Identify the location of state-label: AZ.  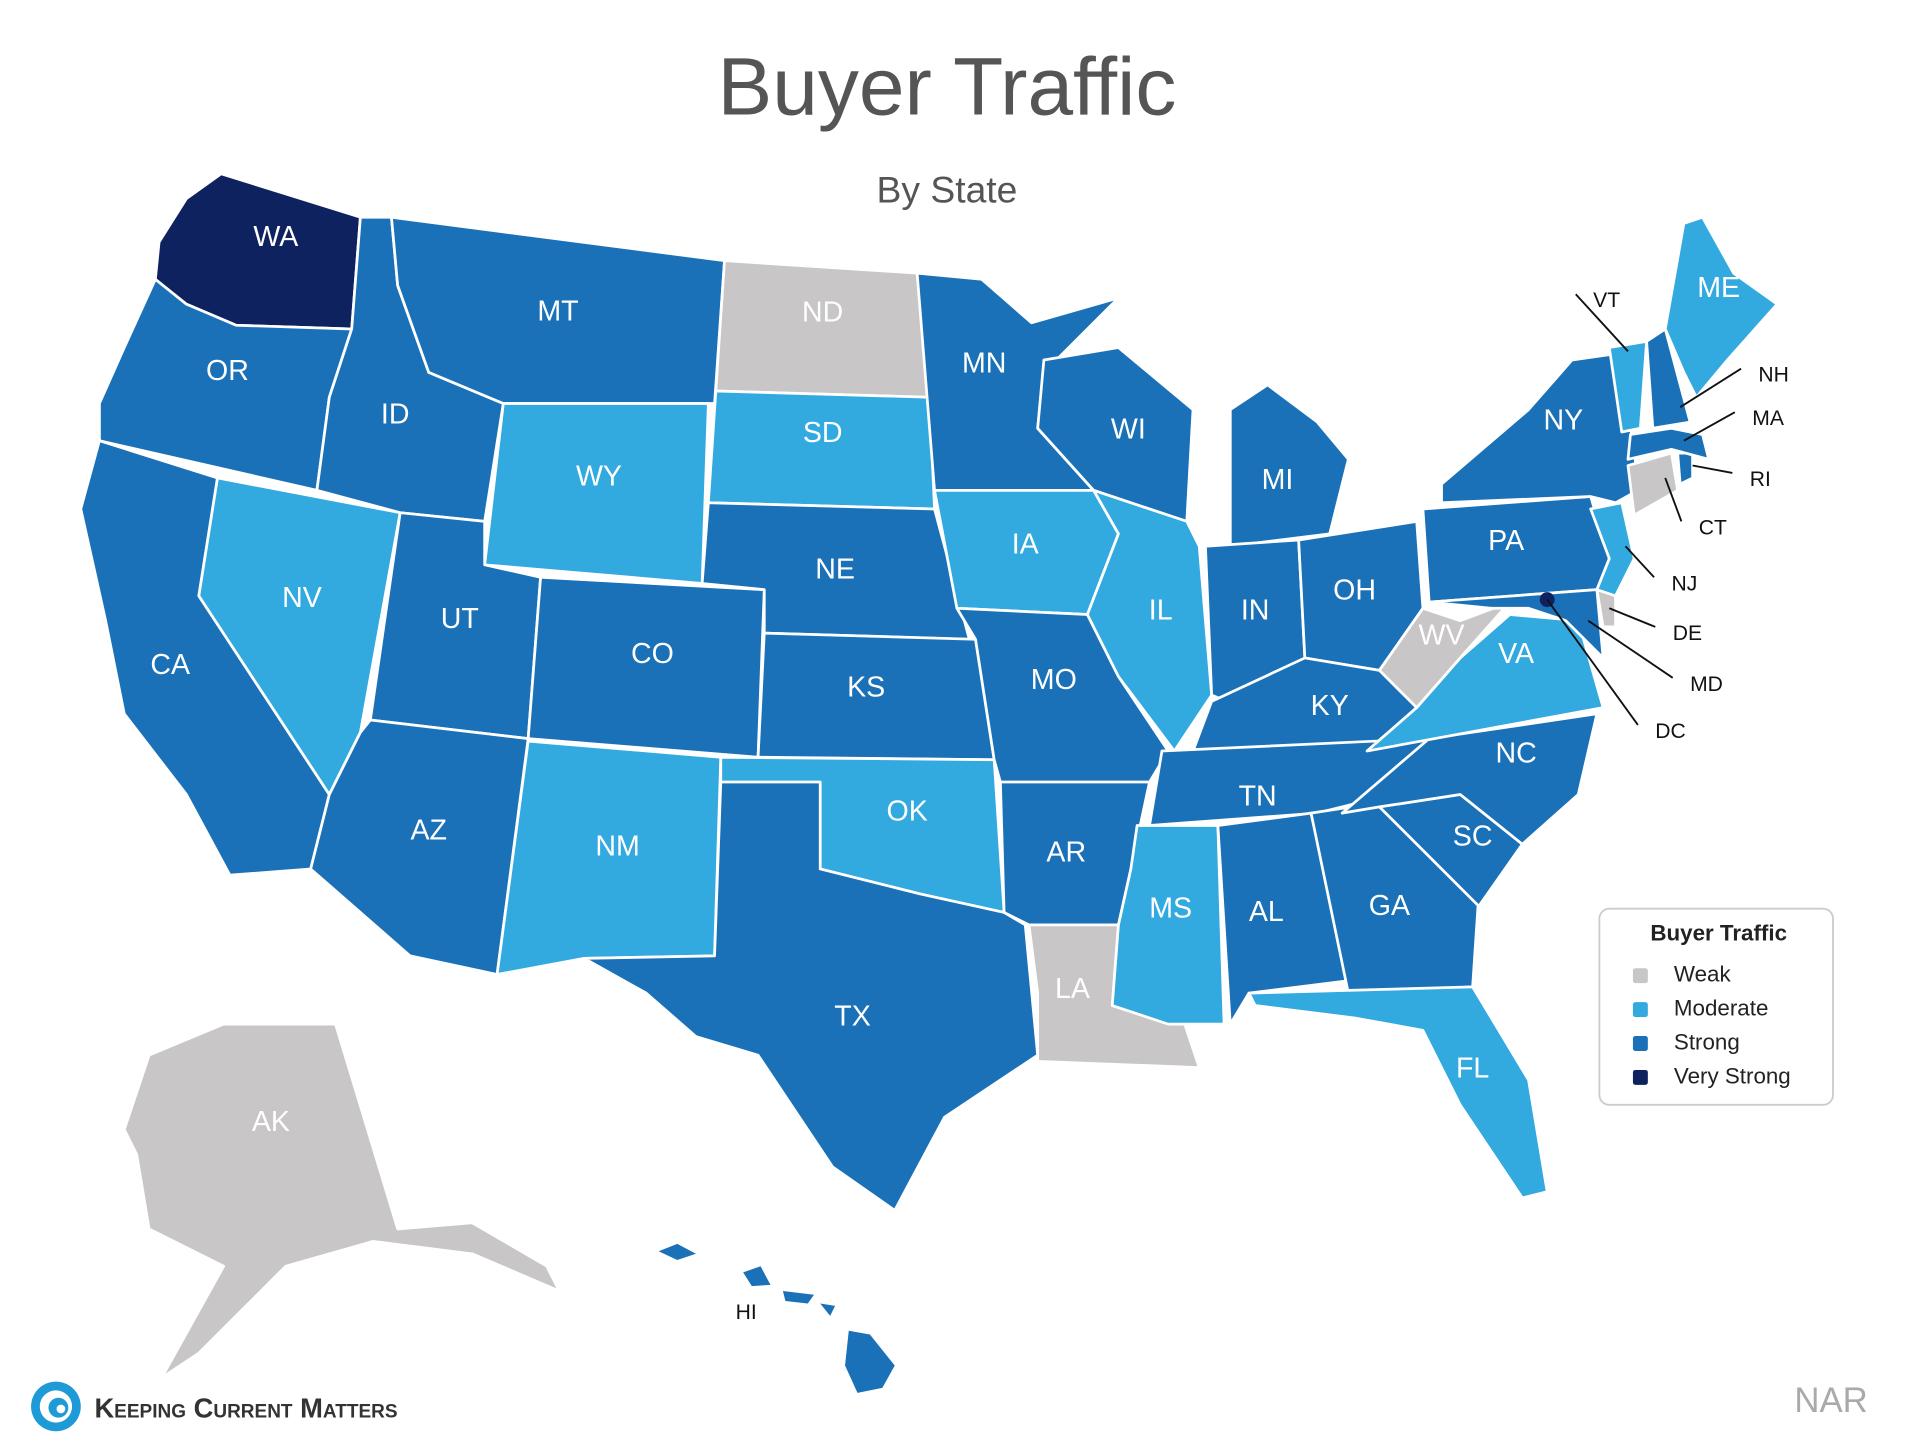
(428, 830).